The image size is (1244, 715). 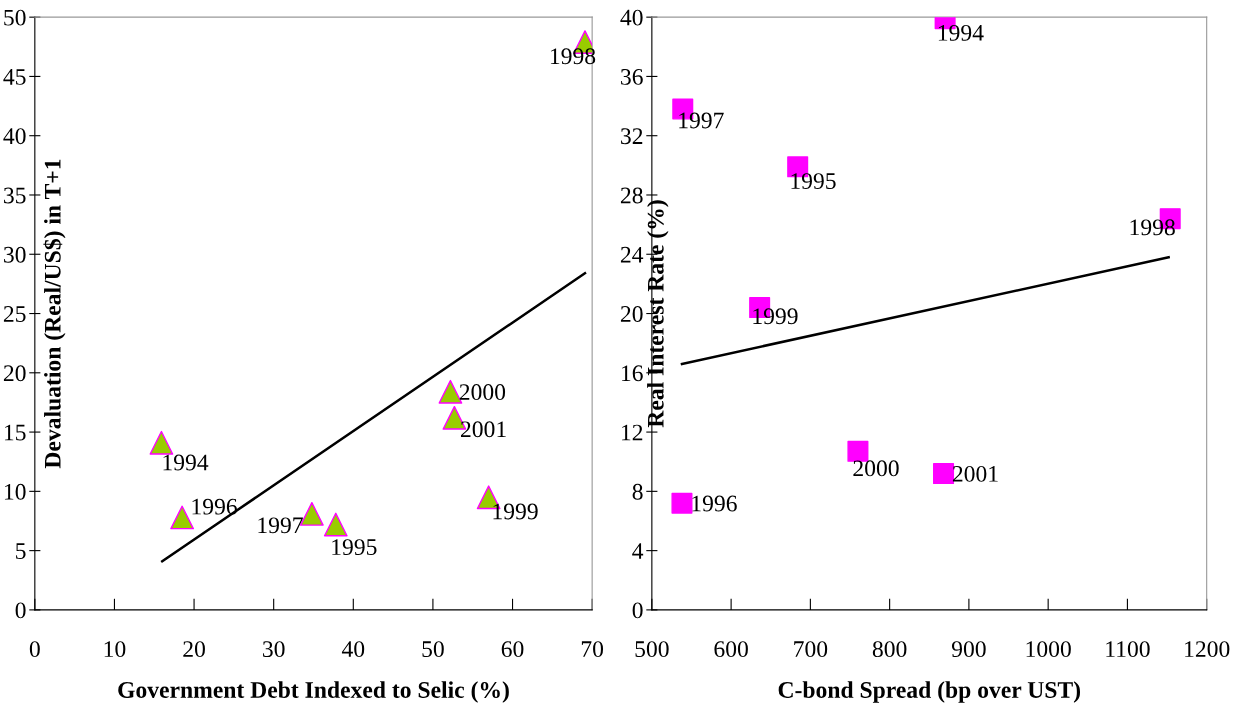 I want to click on y-tick-label: 8, so click(x=637, y=491).